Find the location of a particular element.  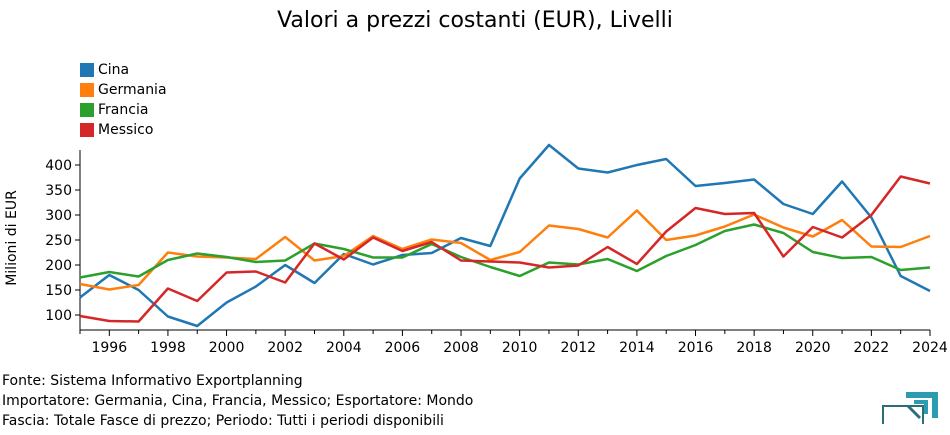

x-tick-label: 1998 is located at coordinates (168, 348).